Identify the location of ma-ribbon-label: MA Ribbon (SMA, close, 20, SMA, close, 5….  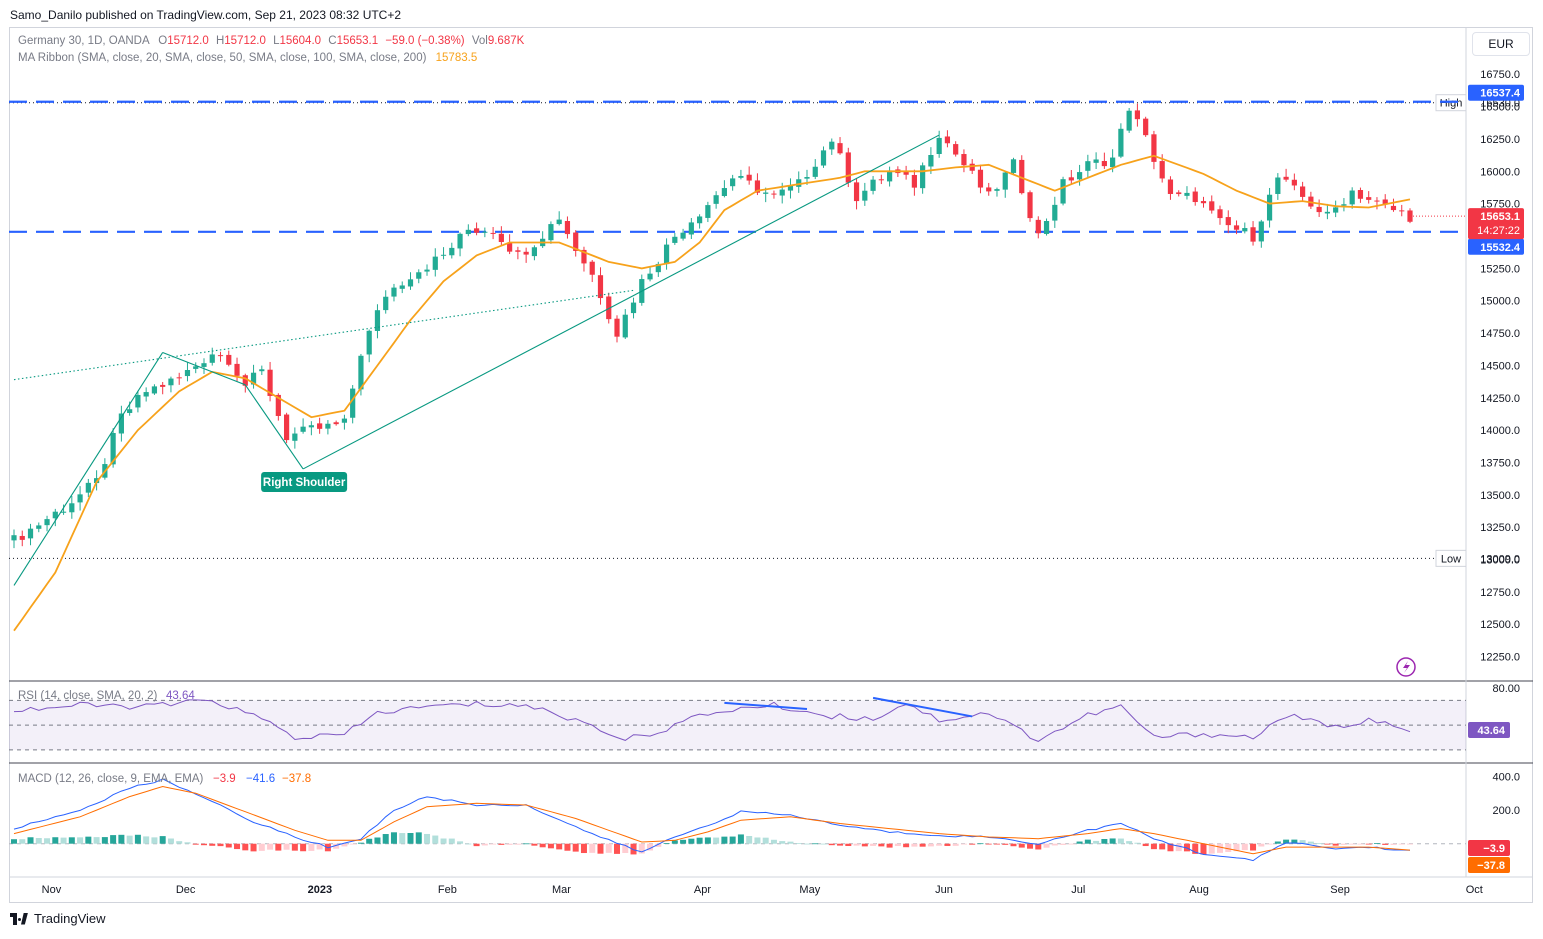
(222, 58).